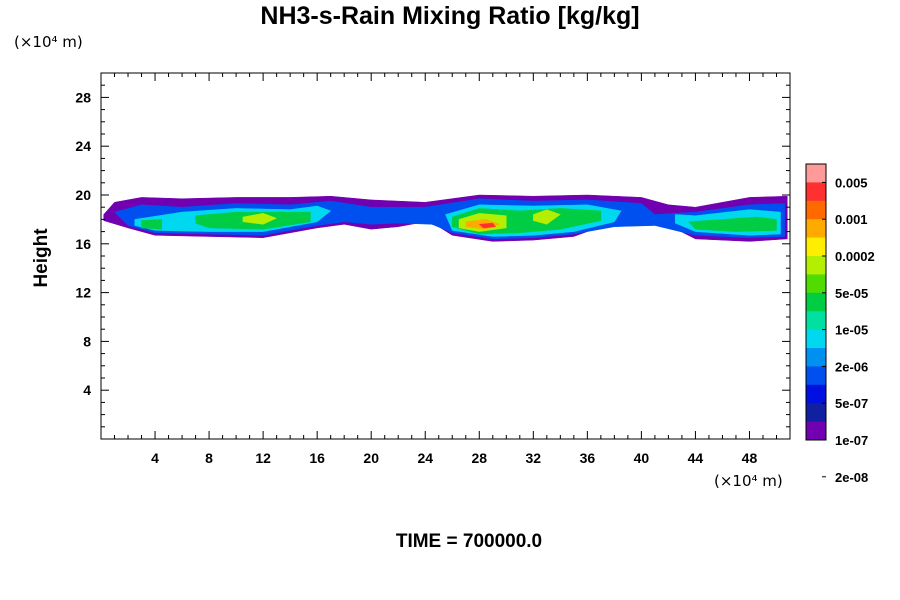 The width and height of the screenshot is (900, 600). Describe the element at coordinates (696, 458) in the screenshot. I see `x-tick-label: 44` at that location.